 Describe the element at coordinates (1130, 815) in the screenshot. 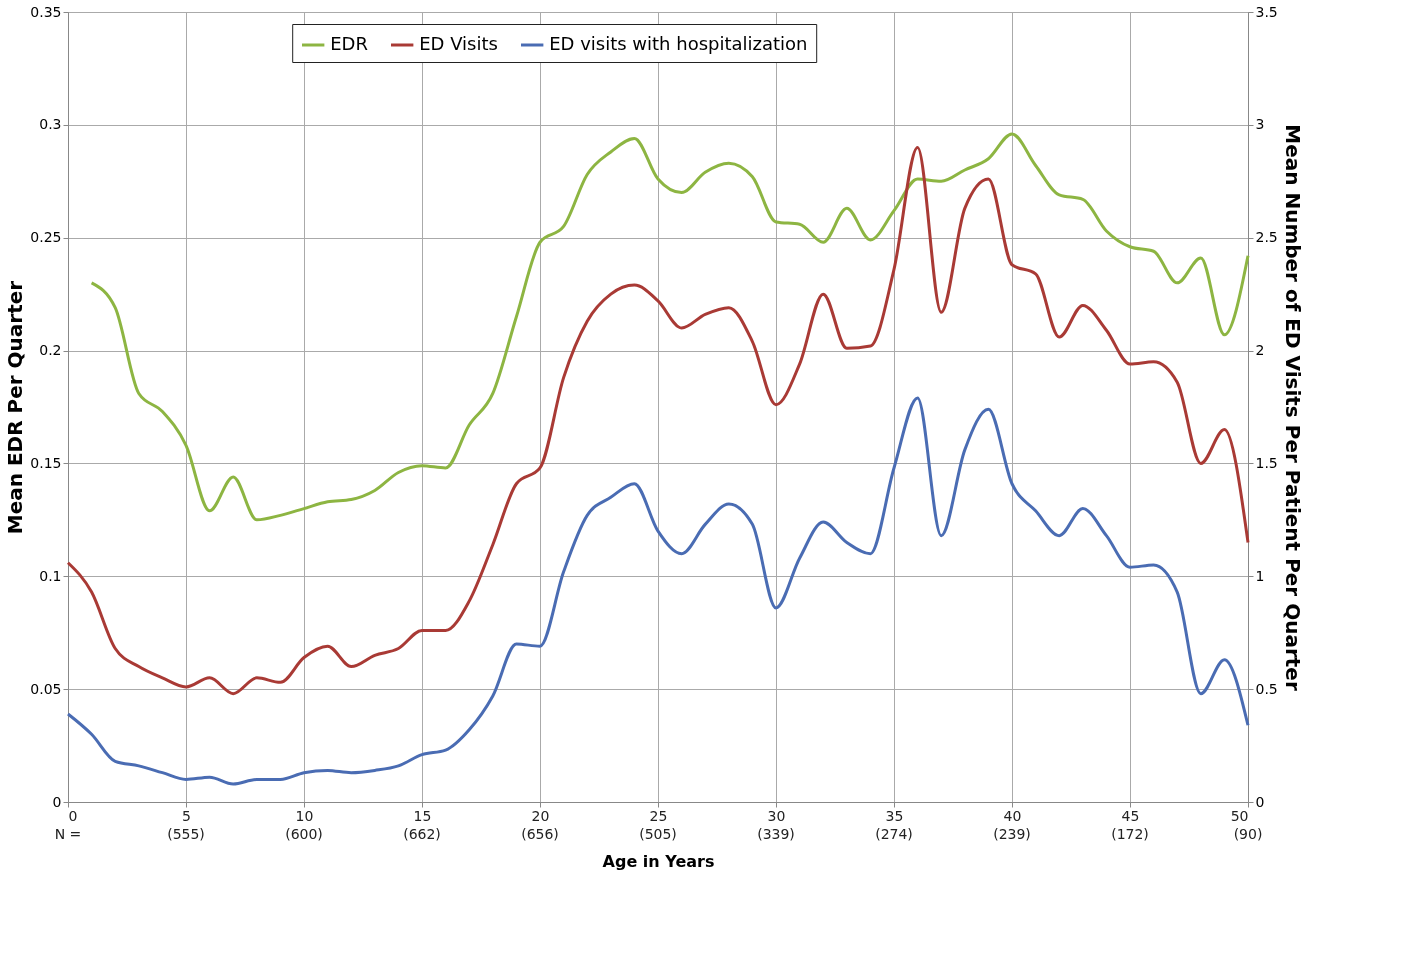

I see `x-tick-label: 45` at that location.